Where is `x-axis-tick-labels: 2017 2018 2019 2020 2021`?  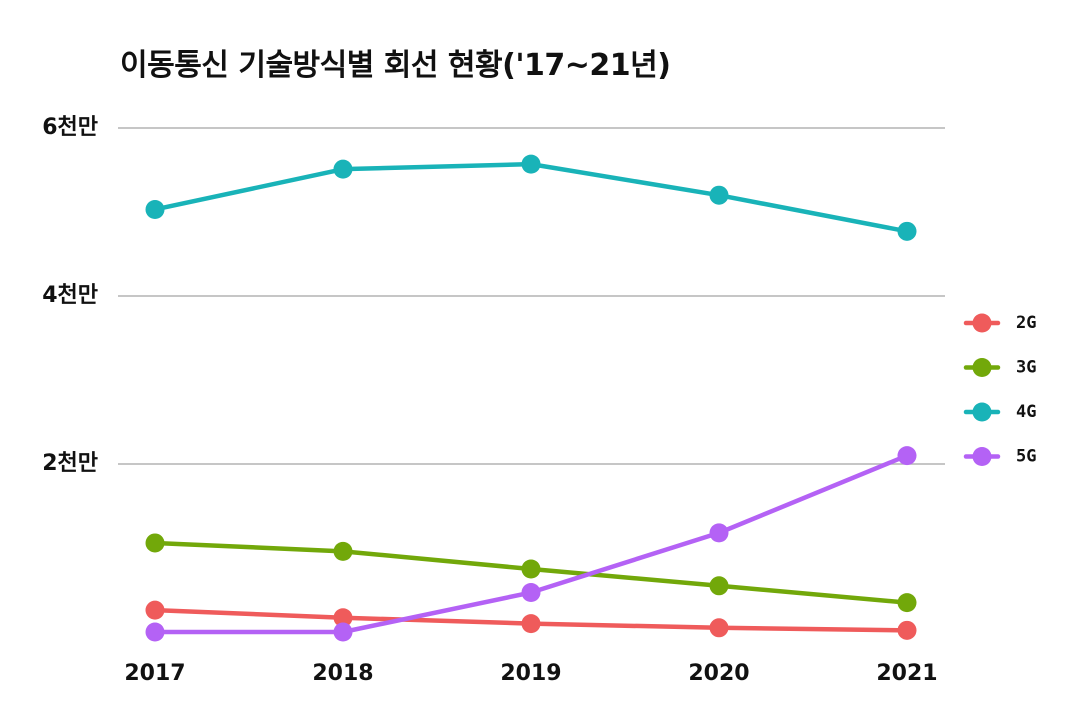 x-axis-tick-labels: 2017 2018 2019 2020 2021 is located at coordinates (530, 673).